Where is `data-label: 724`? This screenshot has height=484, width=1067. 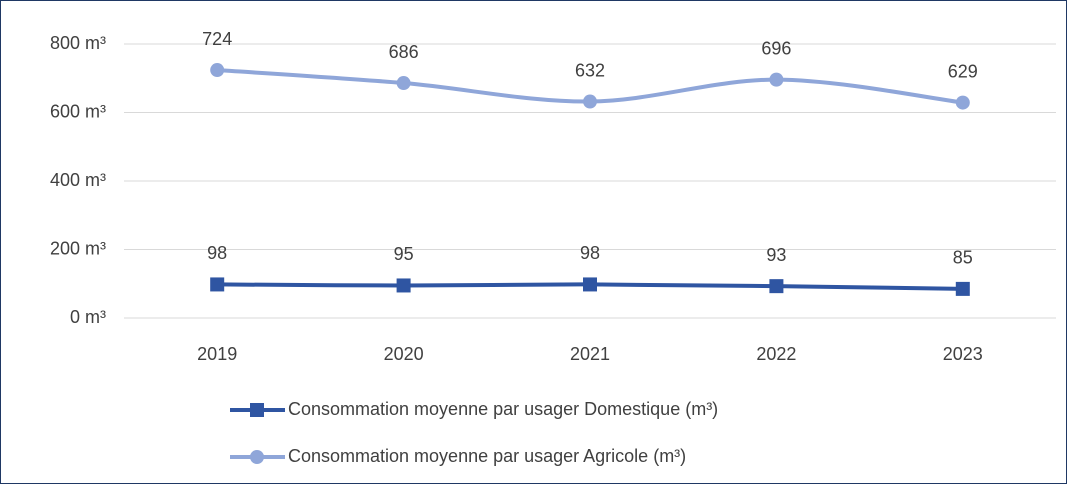
data-label: 724 is located at coordinates (217, 39).